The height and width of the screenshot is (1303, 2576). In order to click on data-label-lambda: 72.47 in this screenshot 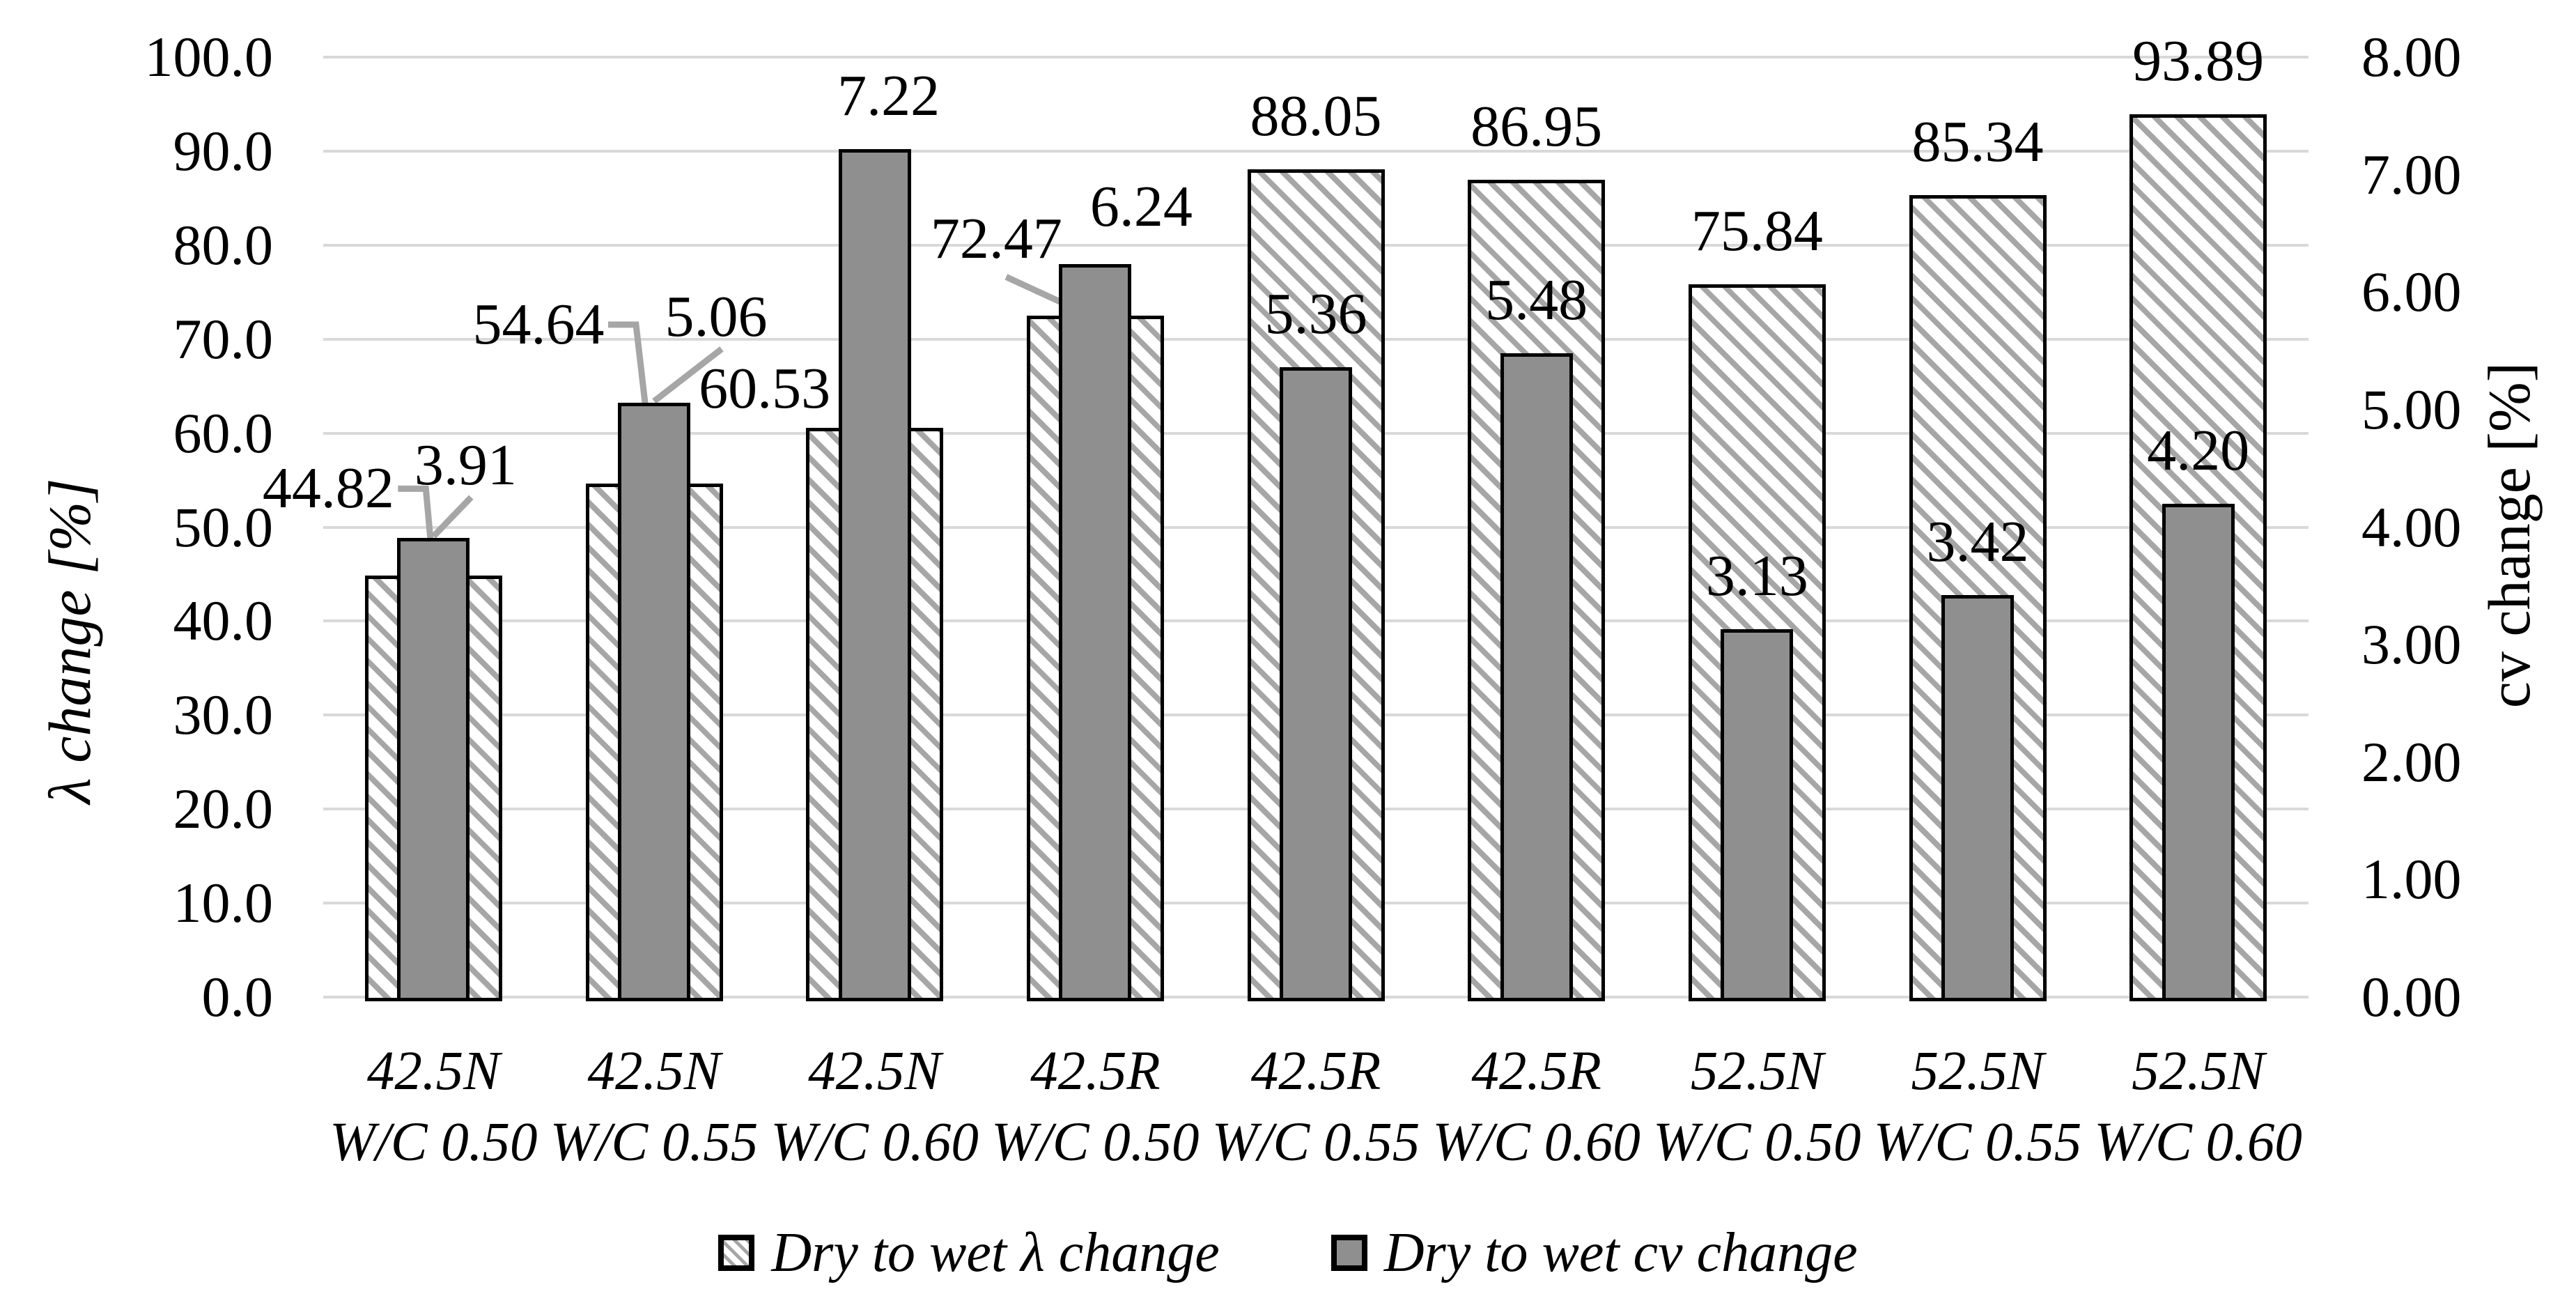, I will do `click(996, 239)`.